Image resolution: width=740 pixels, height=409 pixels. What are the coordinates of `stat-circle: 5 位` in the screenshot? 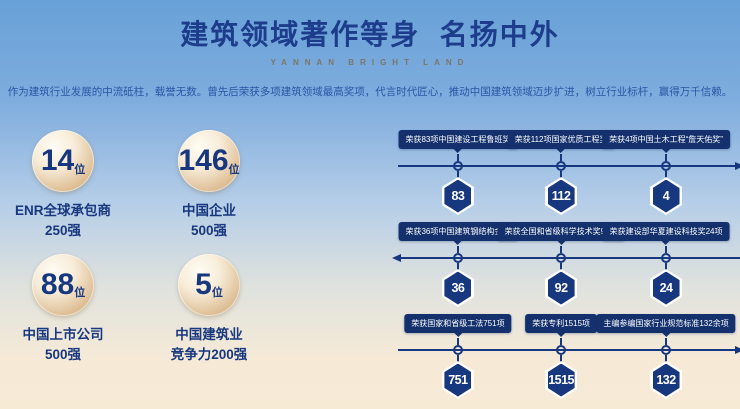 It's located at (209, 284).